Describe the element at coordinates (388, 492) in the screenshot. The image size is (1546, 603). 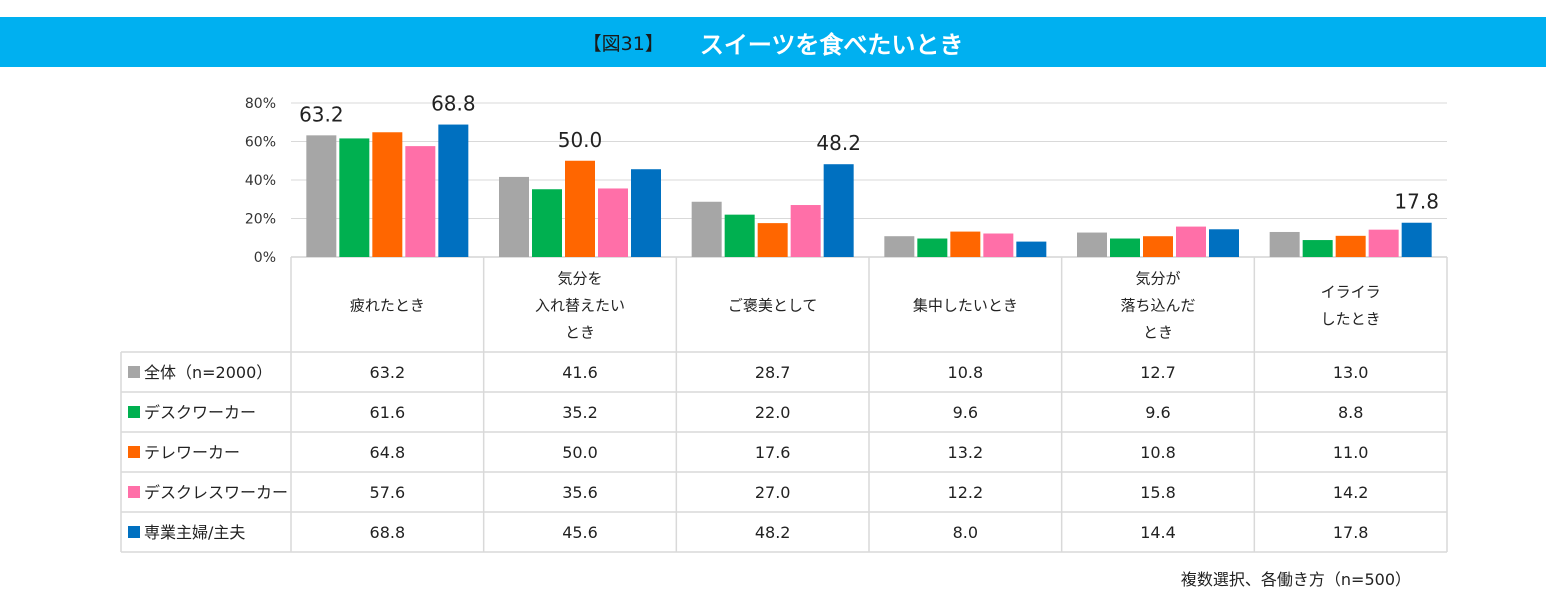
I see `table-cell: 57.6` at that location.